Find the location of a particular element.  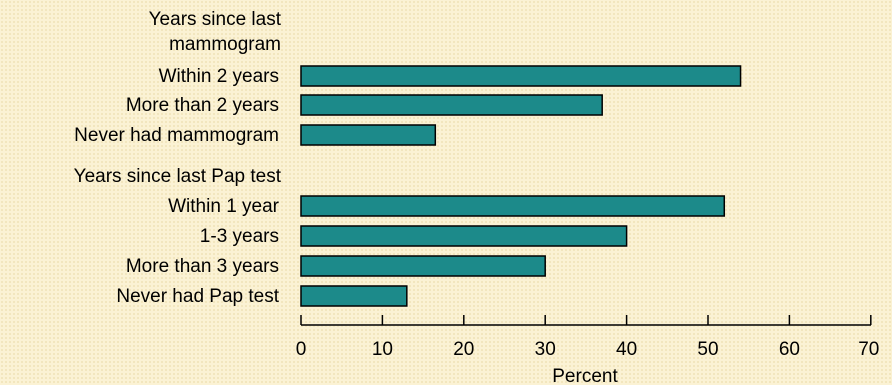

category-label: Never had mammogram is located at coordinates (176, 135).